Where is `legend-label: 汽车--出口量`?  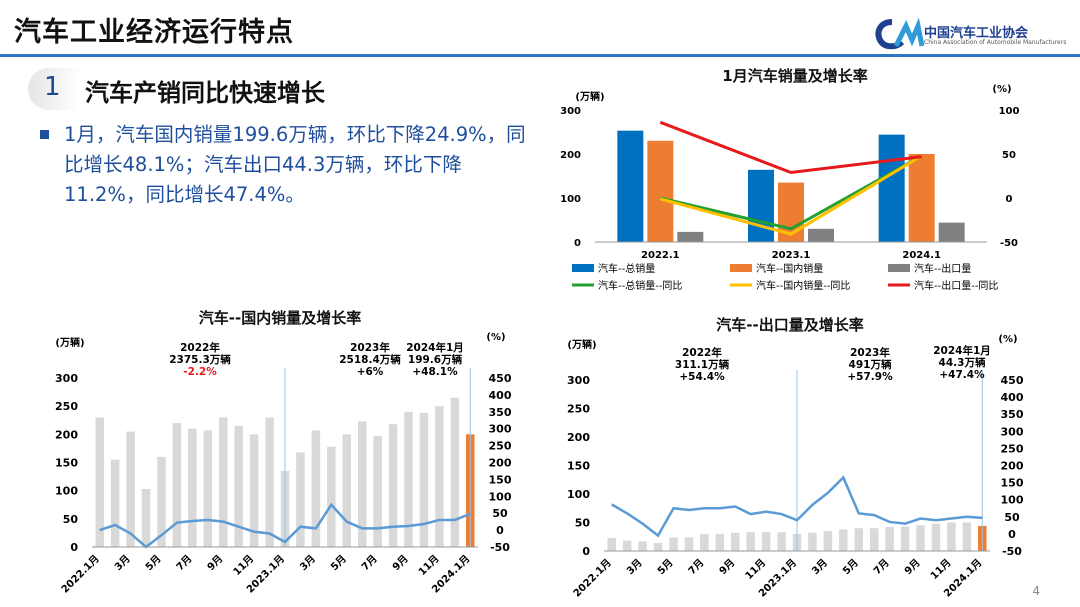
legend-label: 汽车--出口量 is located at coordinates (942, 268).